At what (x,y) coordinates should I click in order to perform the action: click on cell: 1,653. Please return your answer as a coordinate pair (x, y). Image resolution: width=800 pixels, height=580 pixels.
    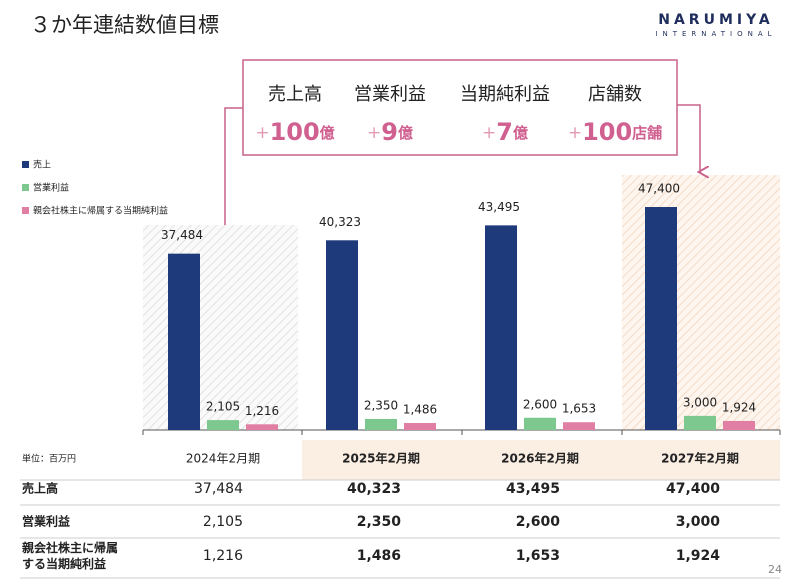
    Looking at the image, I should click on (538, 556).